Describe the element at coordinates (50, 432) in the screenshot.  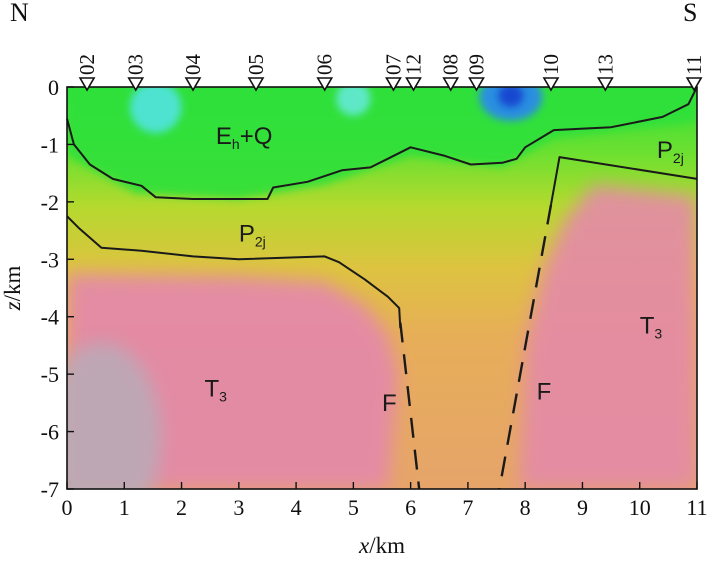
I see `y-tick-label-6: -6` at that location.